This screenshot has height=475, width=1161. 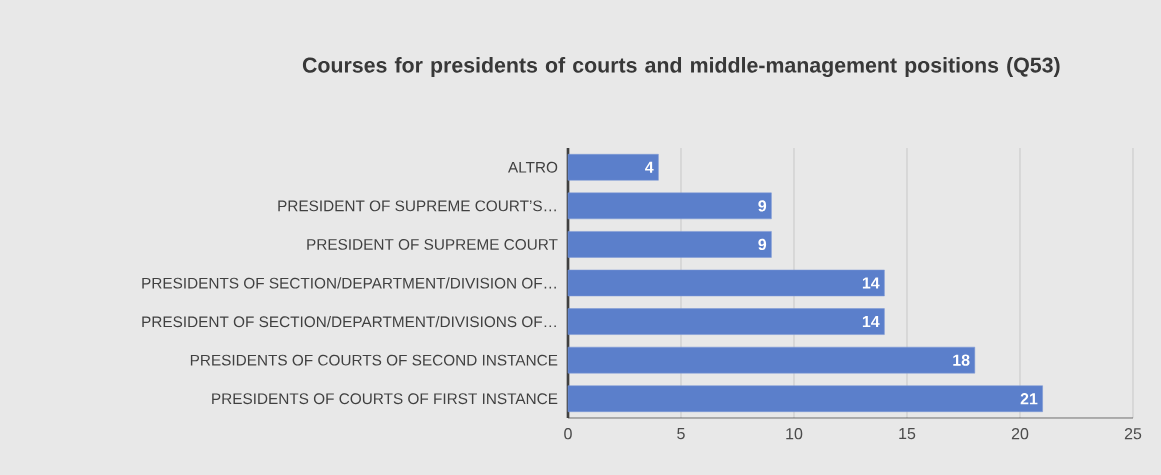 I want to click on x-tick-label: 5, so click(x=681, y=434).